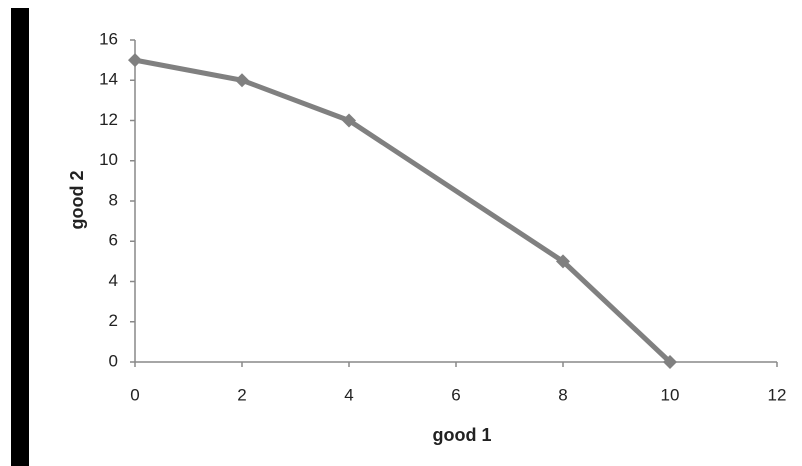 The image size is (802, 466). Describe the element at coordinates (777, 394) in the screenshot. I see `x-tick-label: 12` at that location.